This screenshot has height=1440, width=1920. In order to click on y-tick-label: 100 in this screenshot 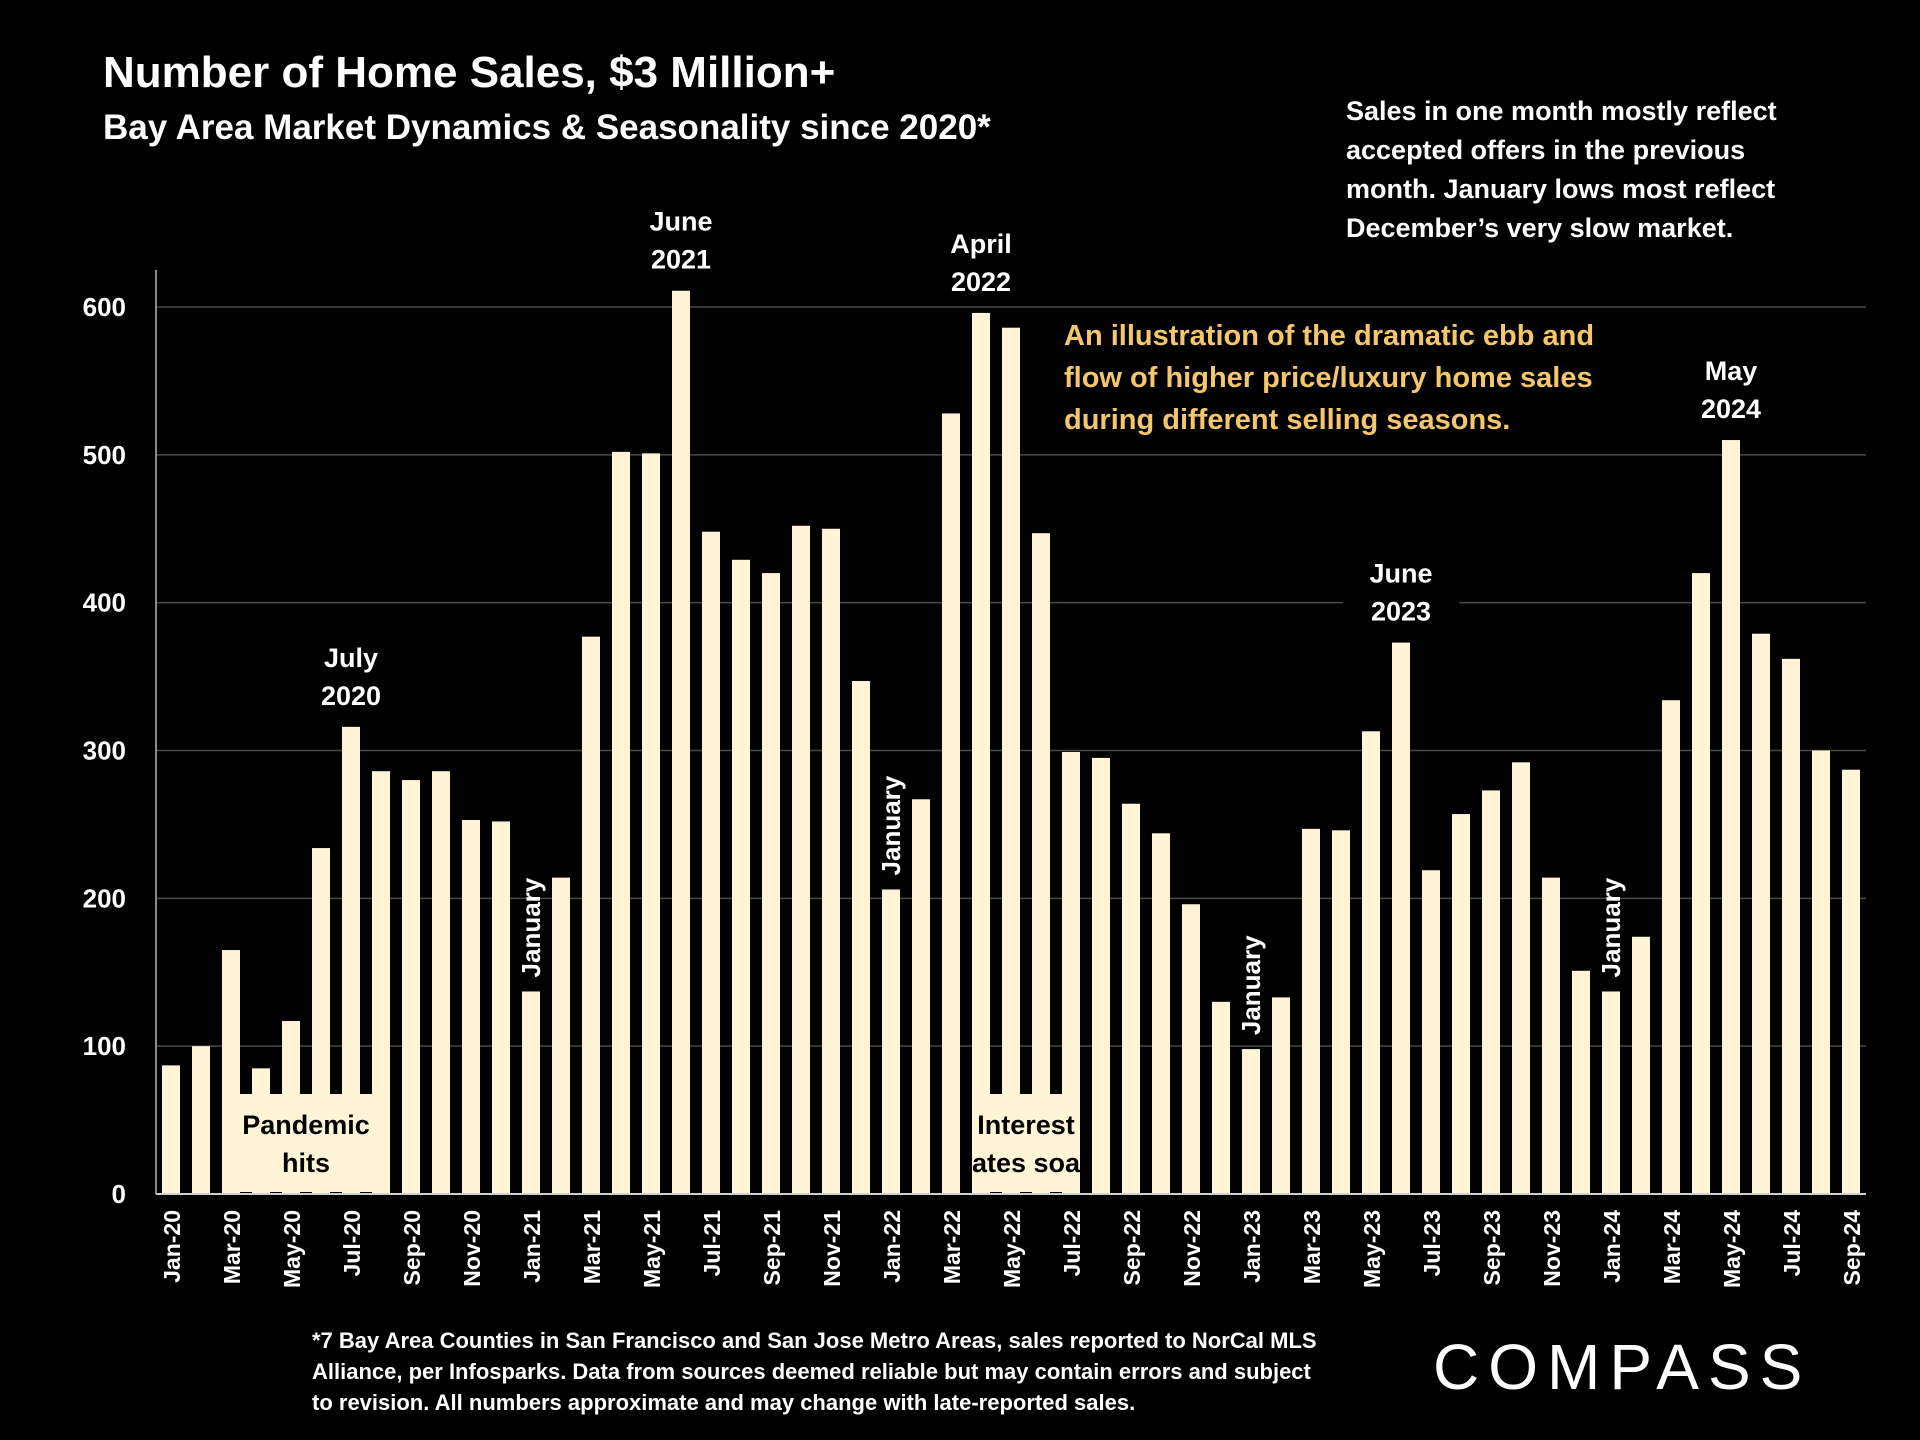, I will do `click(104, 1046)`.